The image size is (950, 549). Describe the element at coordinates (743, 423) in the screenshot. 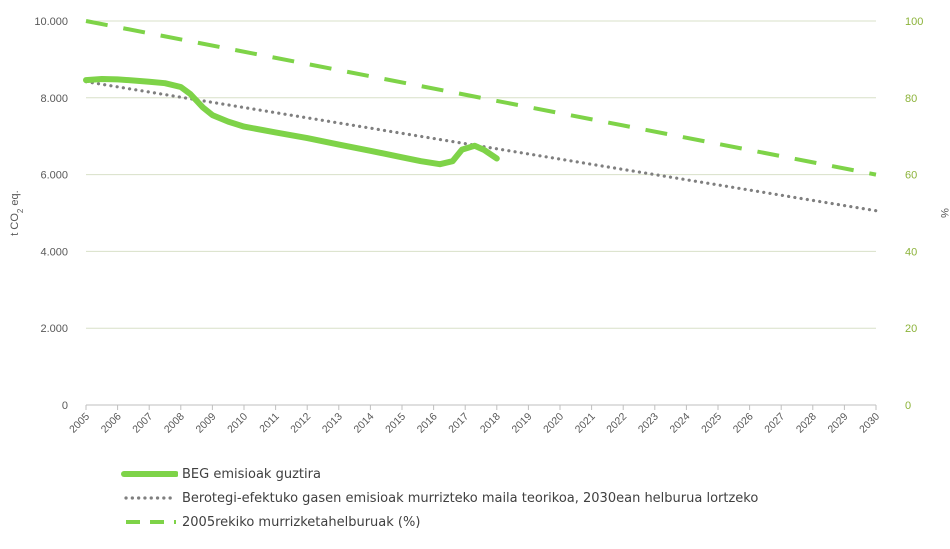

I see `x-tick-label: 2026` at that location.